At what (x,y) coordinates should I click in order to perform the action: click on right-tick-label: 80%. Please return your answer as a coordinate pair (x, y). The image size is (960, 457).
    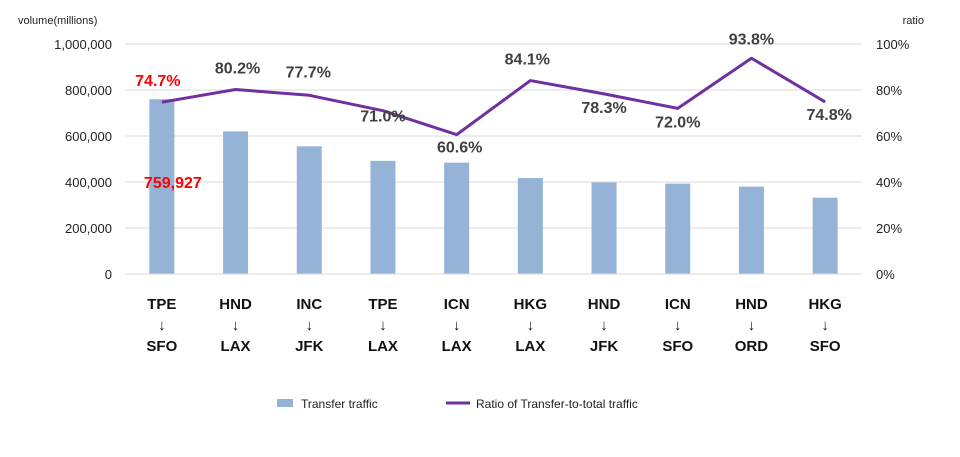
    Looking at the image, I should click on (889, 90).